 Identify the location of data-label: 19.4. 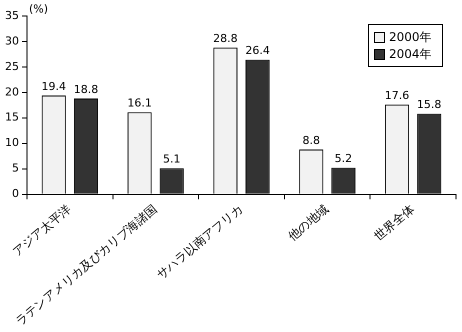
(54, 86).